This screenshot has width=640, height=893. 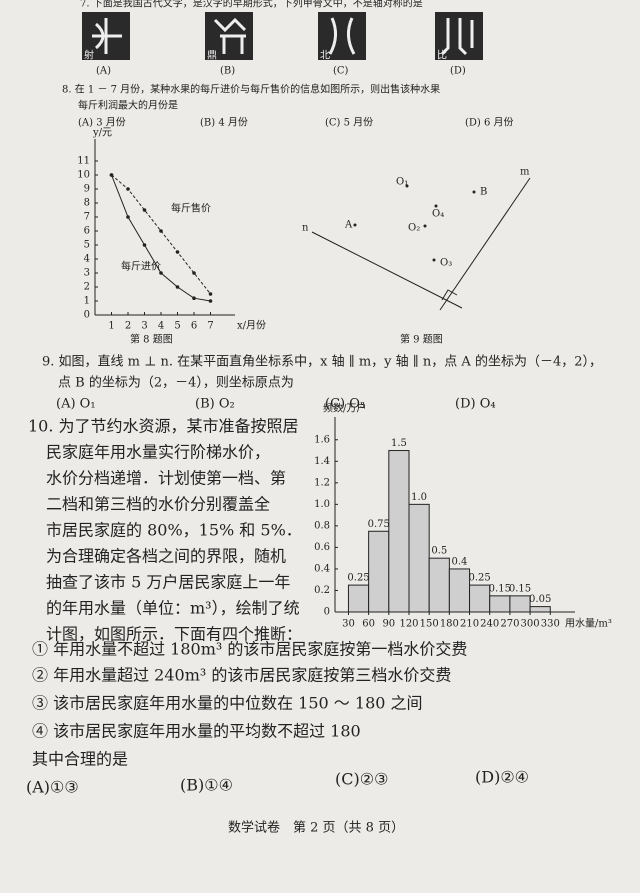 What do you see at coordinates (520, 588) in the screenshot?
I see `value-label: 0.15` at bounding box center [520, 588].